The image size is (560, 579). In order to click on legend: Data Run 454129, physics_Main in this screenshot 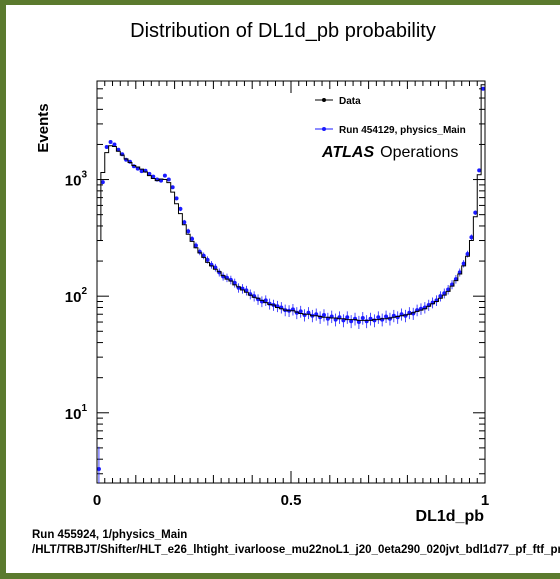, I will do `click(390, 116)`.